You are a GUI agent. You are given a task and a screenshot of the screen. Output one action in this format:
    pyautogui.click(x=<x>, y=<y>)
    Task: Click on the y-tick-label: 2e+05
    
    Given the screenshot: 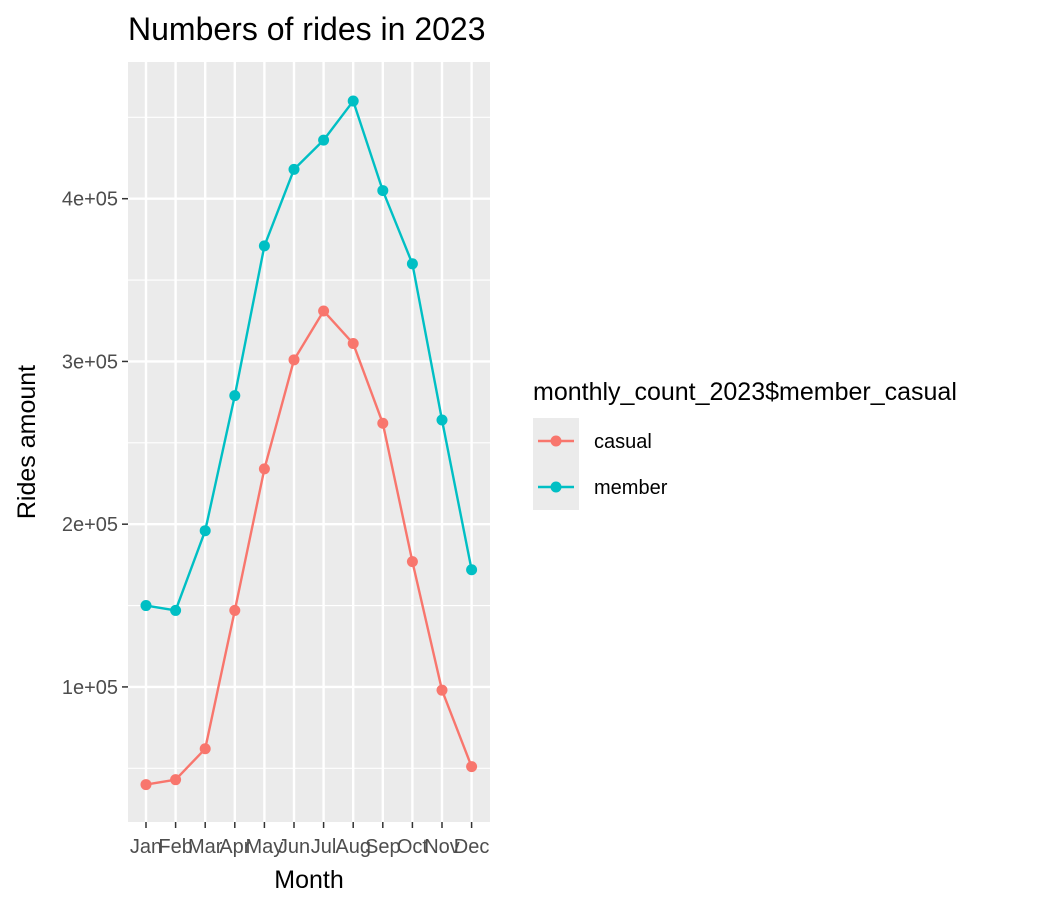 What is the action you would take?
    pyautogui.click(x=90, y=525)
    